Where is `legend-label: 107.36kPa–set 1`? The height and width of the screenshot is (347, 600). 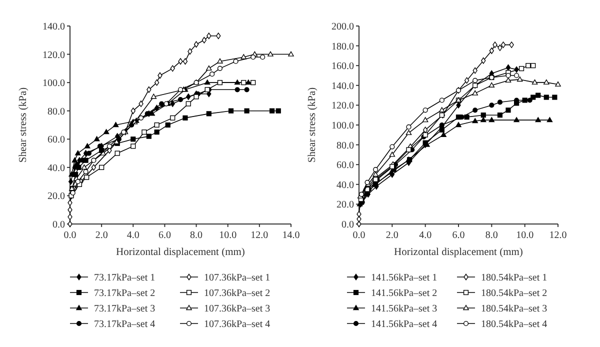 legend-label: 107.36kPa–set 1 is located at coordinates (237, 278).